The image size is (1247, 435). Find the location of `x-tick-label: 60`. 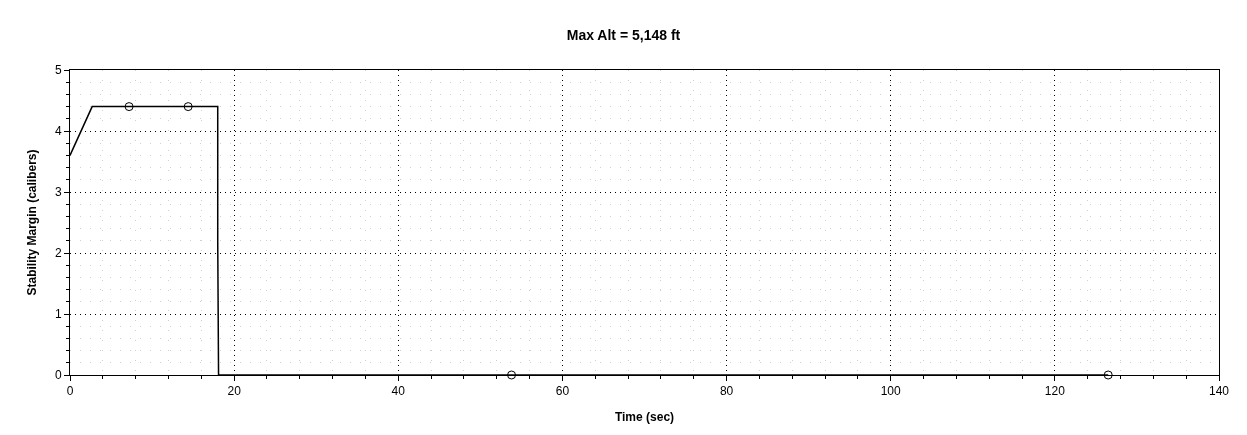

x-tick-label: 60 is located at coordinates (562, 391).